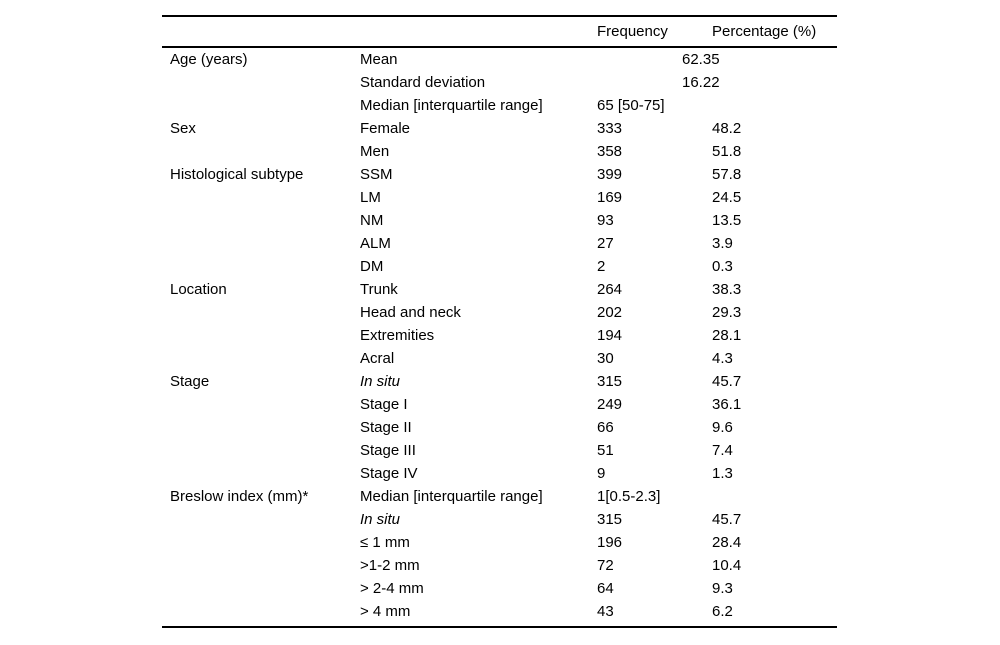 The height and width of the screenshot is (645, 1000). I want to click on category-cell: Location, so click(198, 289).